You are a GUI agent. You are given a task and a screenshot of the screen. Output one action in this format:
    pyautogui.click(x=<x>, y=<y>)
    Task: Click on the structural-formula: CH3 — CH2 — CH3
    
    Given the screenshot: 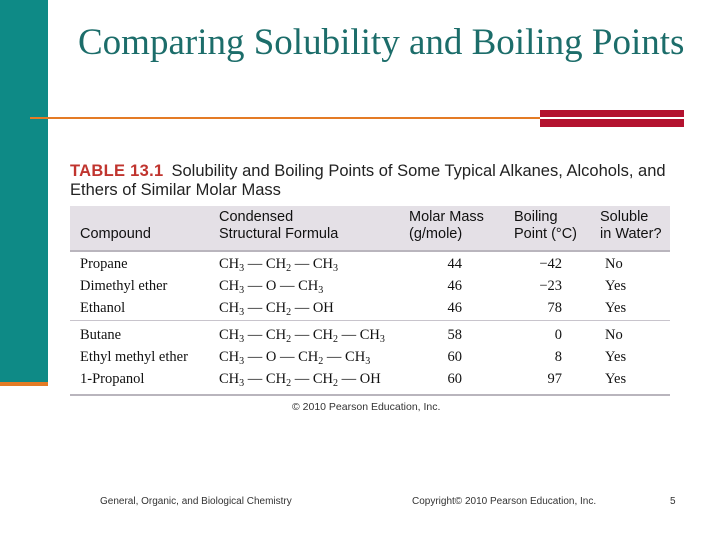 What is the action you would take?
    pyautogui.click(x=278, y=265)
    